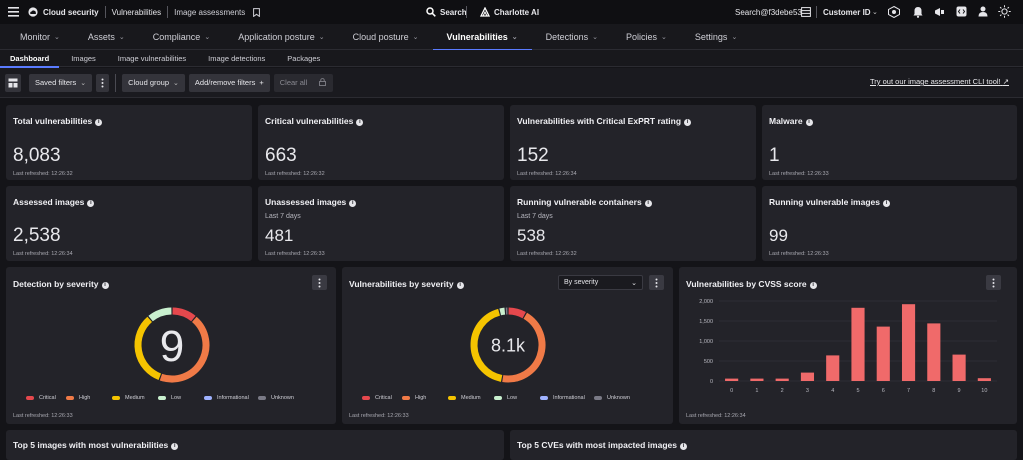  I want to click on tab-dashboard: Dashboard, so click(29, 58).